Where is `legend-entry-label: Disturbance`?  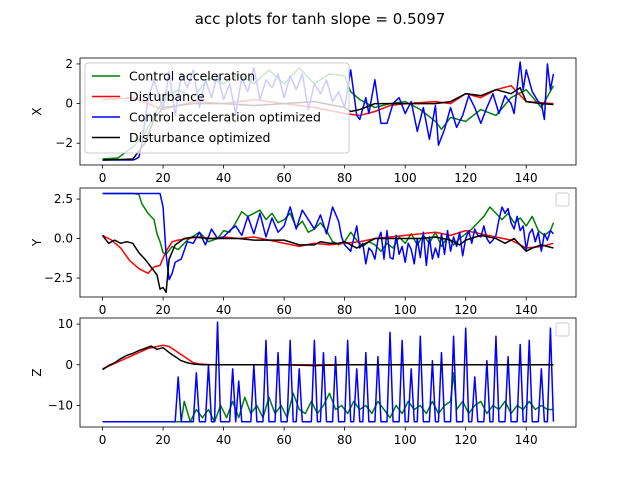
legend-entry-label: Disturbance is located at coordinates (167, 96).